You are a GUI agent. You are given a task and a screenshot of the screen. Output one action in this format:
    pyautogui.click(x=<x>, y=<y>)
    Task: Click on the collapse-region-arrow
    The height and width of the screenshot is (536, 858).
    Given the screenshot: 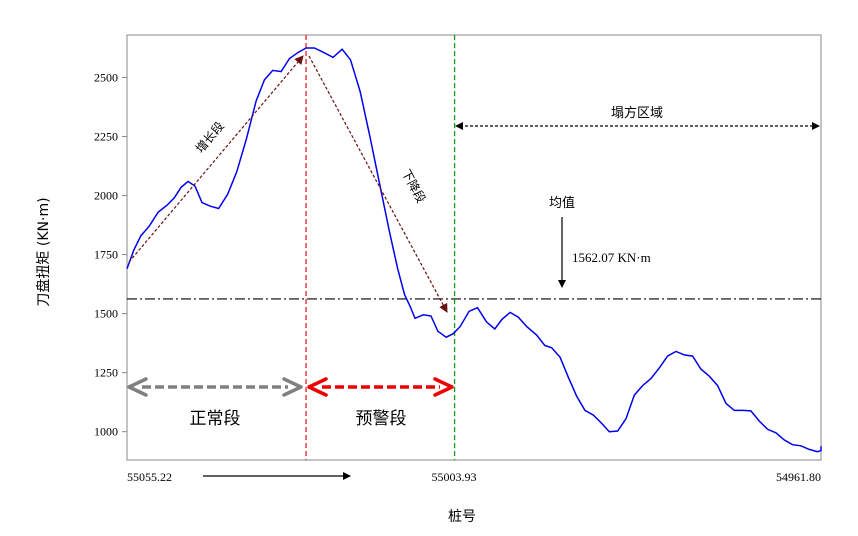 What is the action you would take?
    pyautogui.click(x=637, y=126)
    